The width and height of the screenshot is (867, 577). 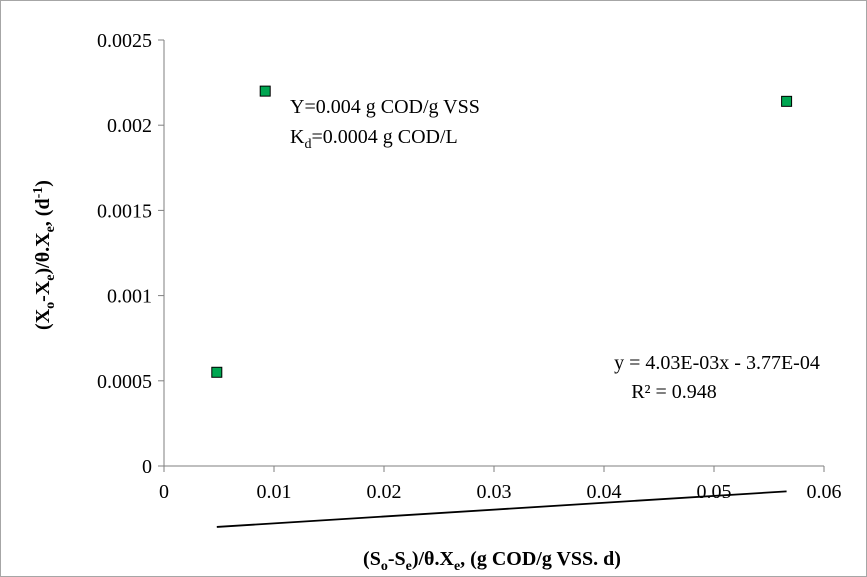 What do you see at coordinates (714, 492) in the screenshot?
I see `x-tick-label: 0.05` at bounding box center [714, 492].